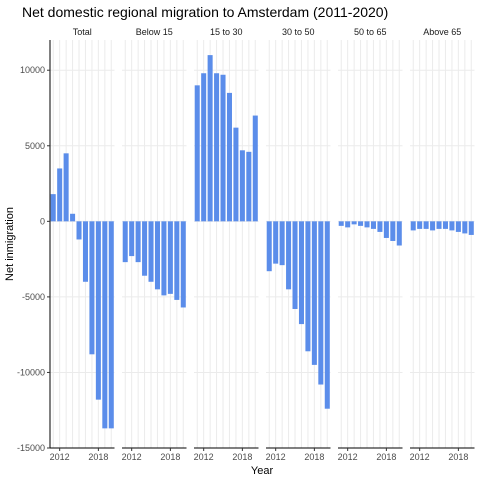  Describe the element at coordinates (298, 32) in the screenshot. I see `facet-label: 30 to 50` at that location.